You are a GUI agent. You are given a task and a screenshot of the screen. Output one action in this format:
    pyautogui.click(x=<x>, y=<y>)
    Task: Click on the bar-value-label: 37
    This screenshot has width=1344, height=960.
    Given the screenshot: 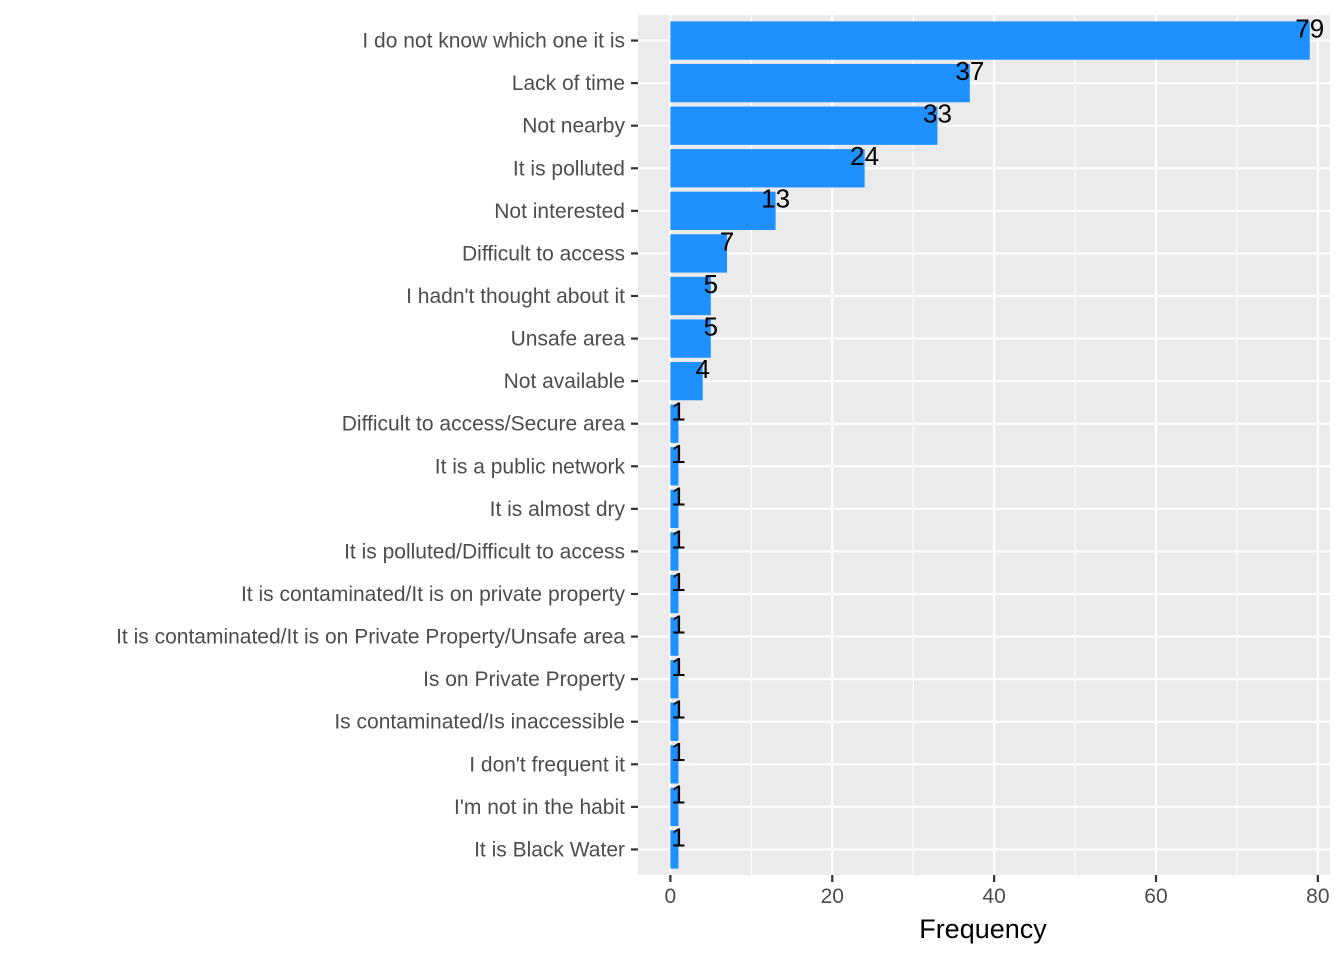 What is the action you would take?
    pyautogui.click(x=969, y=71)
    